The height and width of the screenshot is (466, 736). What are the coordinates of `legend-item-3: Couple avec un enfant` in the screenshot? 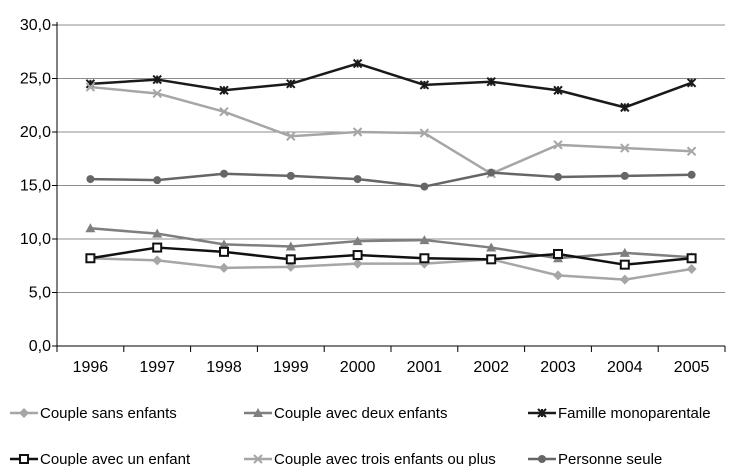 It's located at (100, 458).